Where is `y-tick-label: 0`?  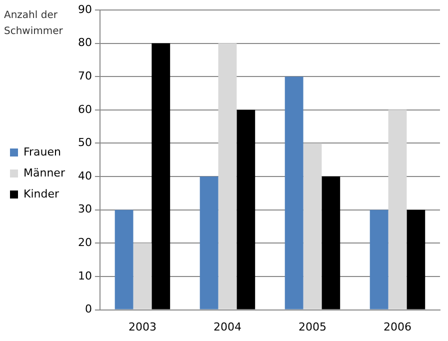 y-tick-label: 0 is located at coordinates (88, 309).